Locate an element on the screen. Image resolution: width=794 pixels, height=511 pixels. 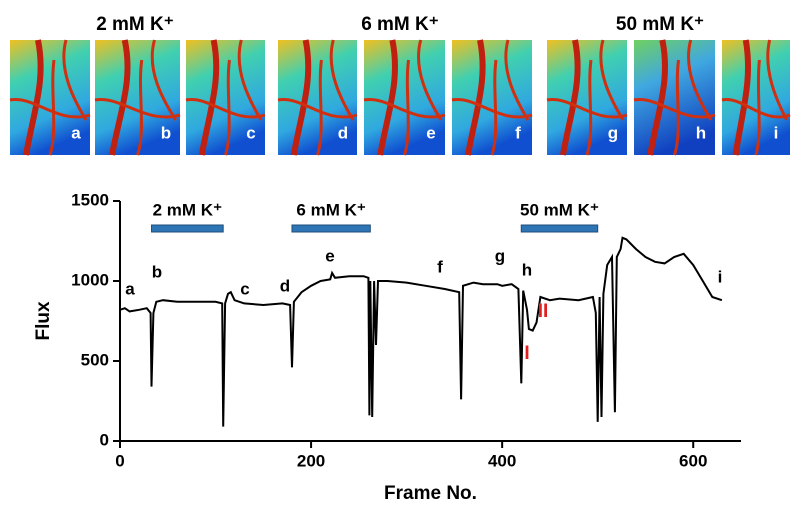
phase-label: II is located at coordinates (543, 311).